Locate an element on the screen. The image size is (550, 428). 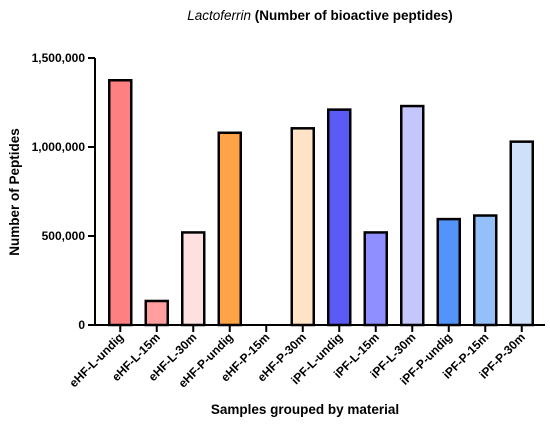
y-tick-label: 1,000,000 is located at coordinates (59, 147).